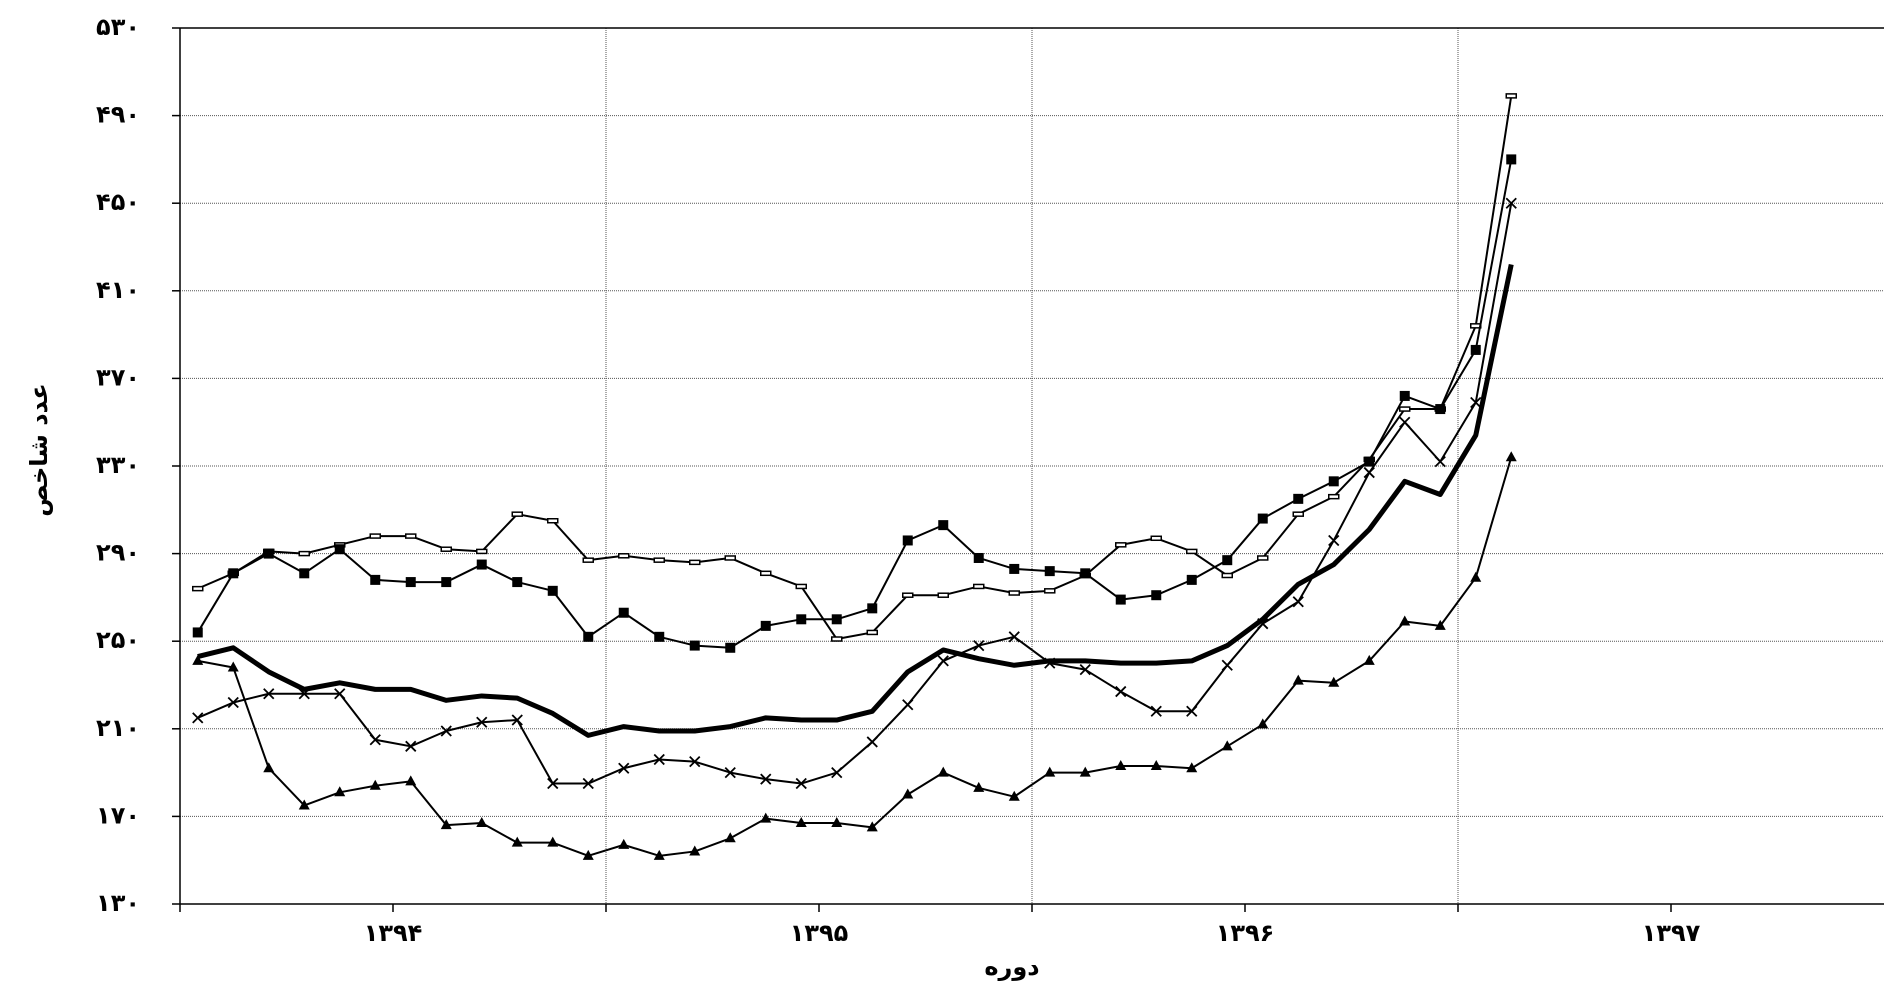 Image resolution: width=1885 pixels, height=994 pixels. I want to click on y-tick-label: ۳۷۰, so click(118, 377).